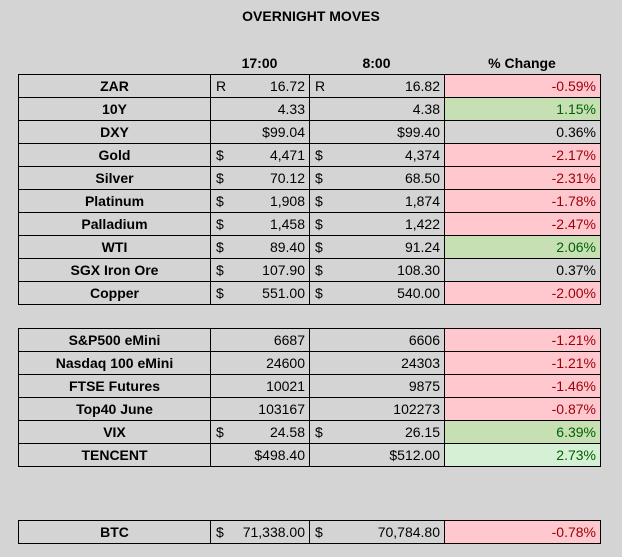 This screenshot has height=557, width=622. What do you see at coordinates (424, 386) in the screenshot?
I see `value-number: 9875` at bounding box center [424, 386].